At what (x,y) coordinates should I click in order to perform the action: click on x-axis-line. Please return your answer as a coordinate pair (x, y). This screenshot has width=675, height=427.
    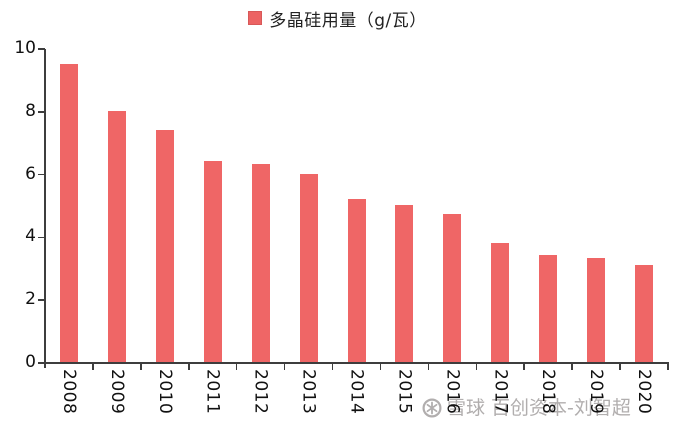
    Looking at the image, I should click on (356, 363).